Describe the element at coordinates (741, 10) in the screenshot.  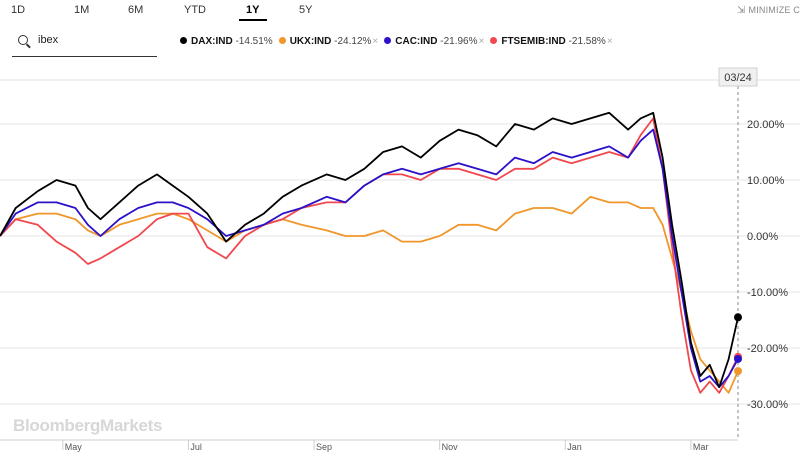
I see `arrows-in-icon: ⇲` at that location.